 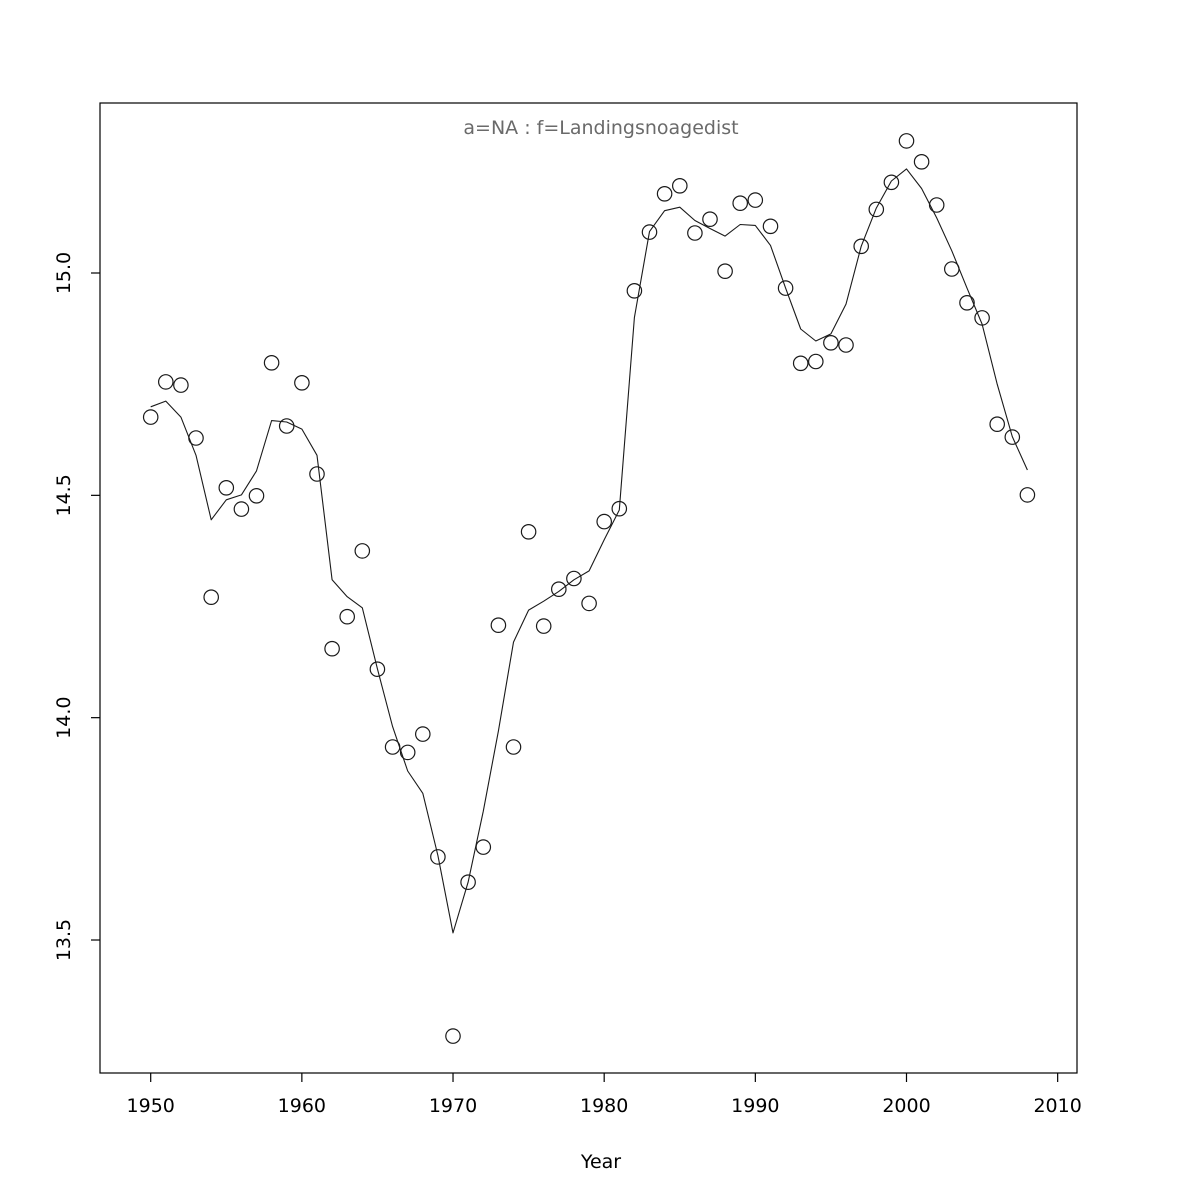 I want to click on y-axis-tick-label: 15.0, so click(x=64, y=273).